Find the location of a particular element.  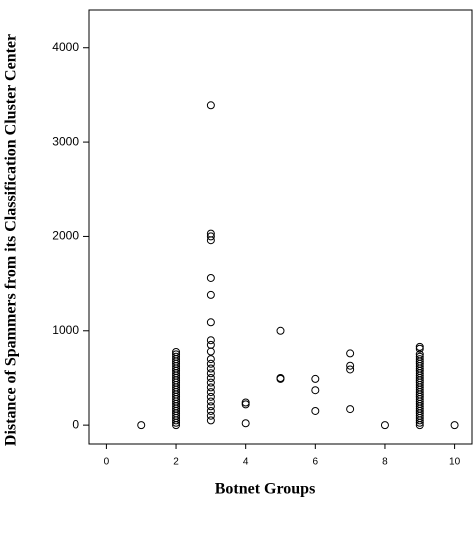

x-tick-label: 10 is located at coordinates (455, 462).